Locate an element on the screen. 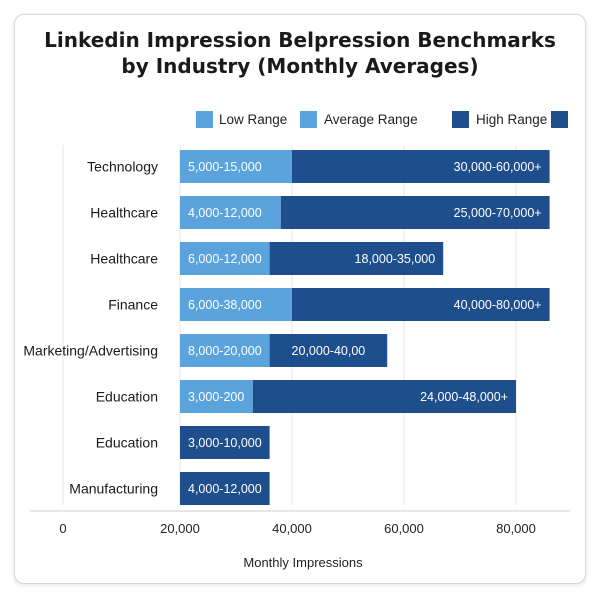 The image size is (600, 600). x-tick-label-0: 0 is located at coordinates (62, 528).